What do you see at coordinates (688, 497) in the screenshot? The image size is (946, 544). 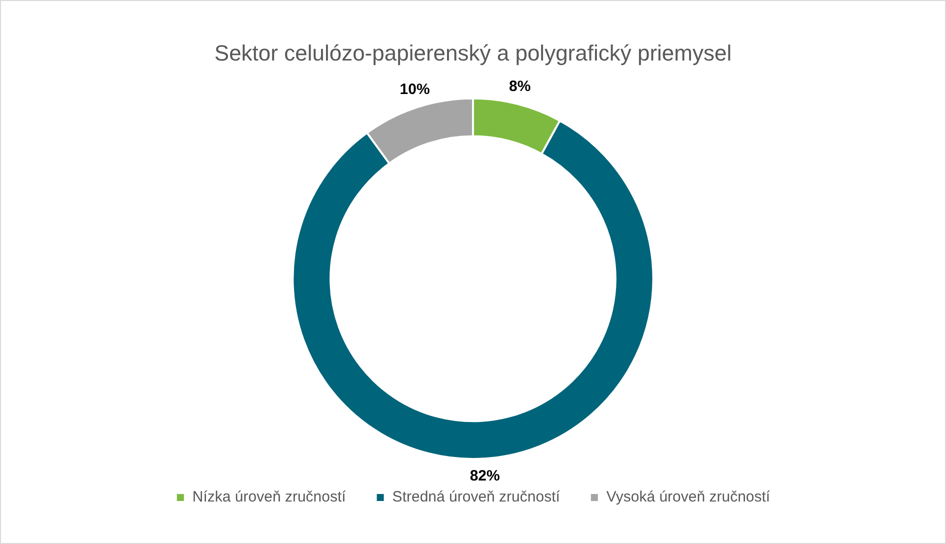 I see `legend-label: Vysoká úroveň zručností` at bounding box center [688, 497].